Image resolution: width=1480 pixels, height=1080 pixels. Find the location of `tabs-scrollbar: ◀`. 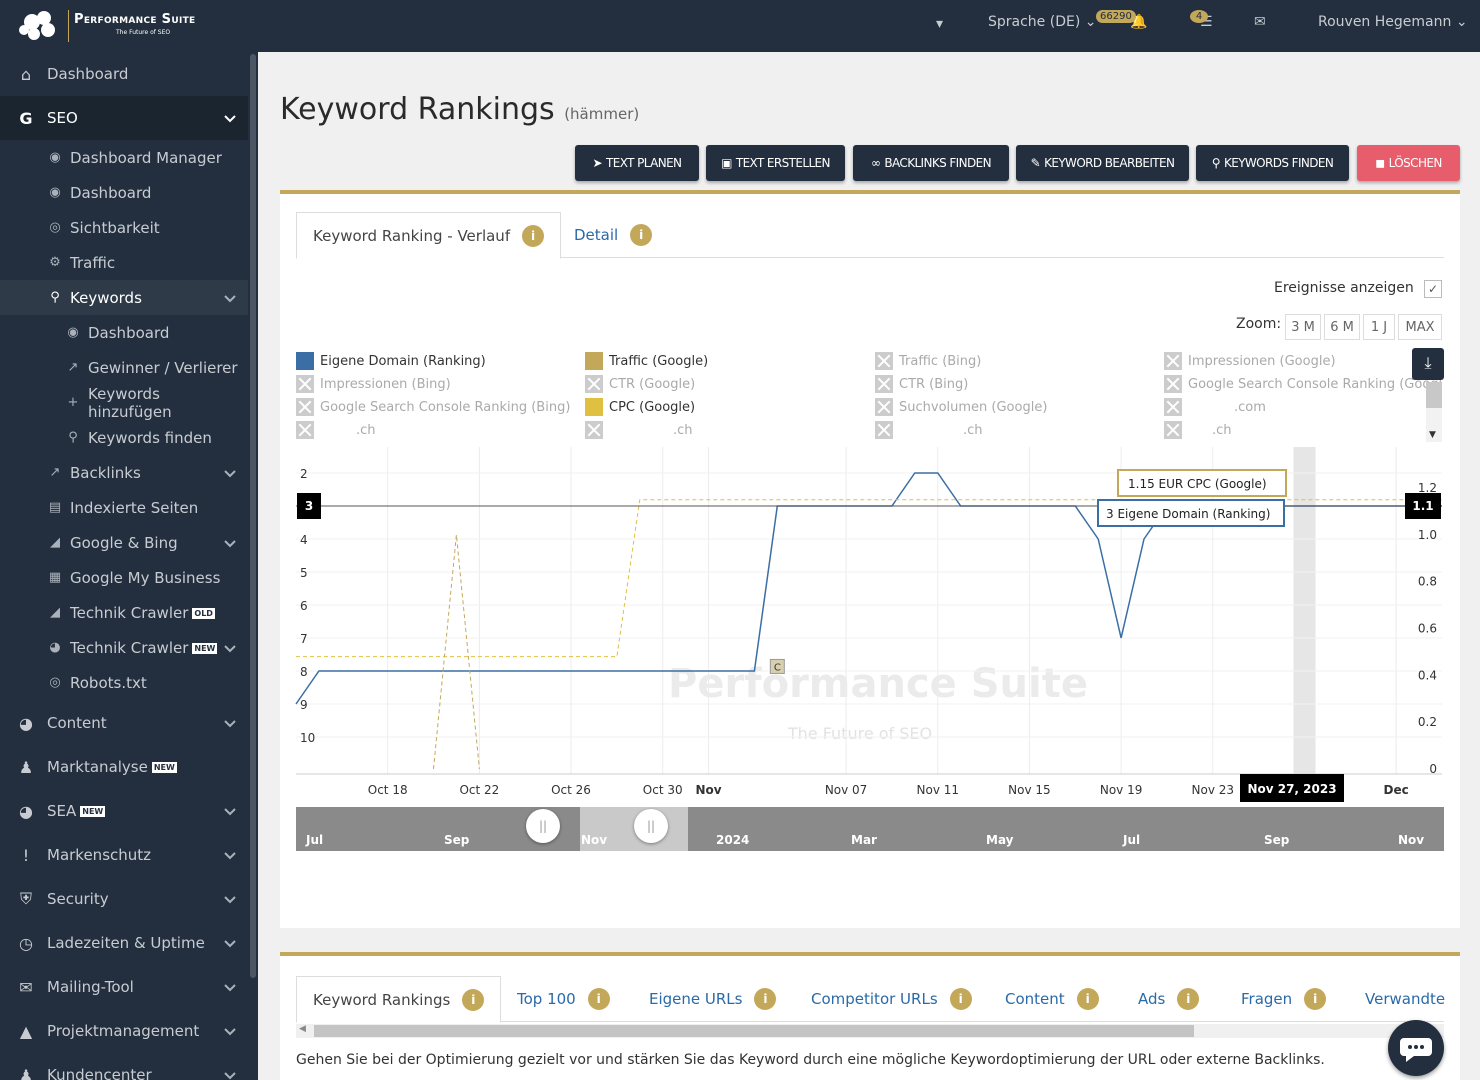

tabs-scrollbar: ◀ is located at coordinates (870, 1031).